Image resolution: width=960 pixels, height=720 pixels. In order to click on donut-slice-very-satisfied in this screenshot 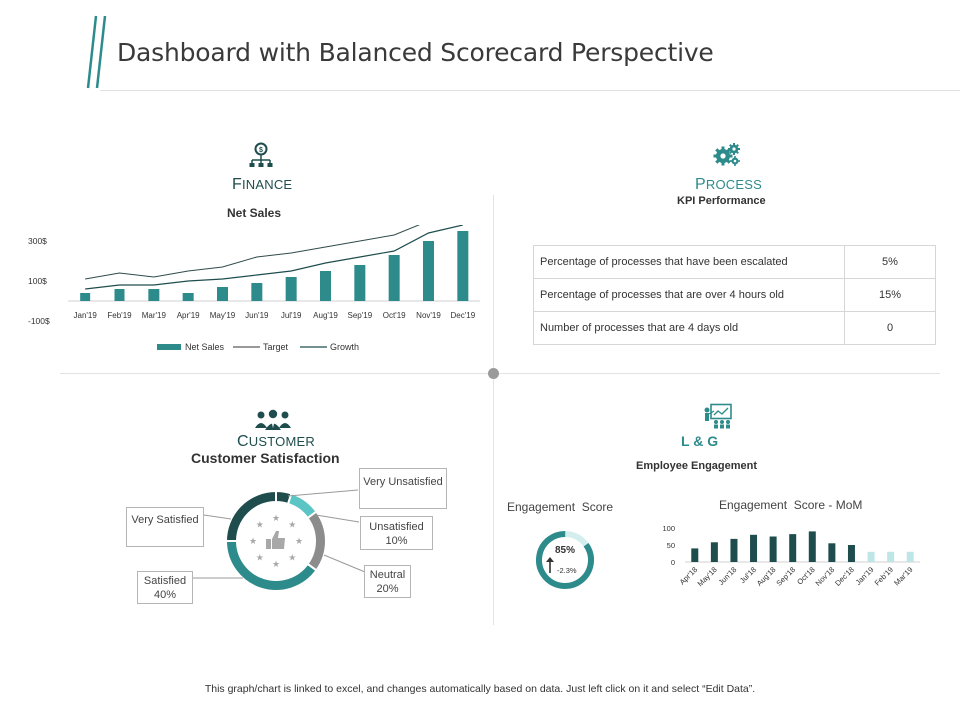, I will do `click(250, 515)`.